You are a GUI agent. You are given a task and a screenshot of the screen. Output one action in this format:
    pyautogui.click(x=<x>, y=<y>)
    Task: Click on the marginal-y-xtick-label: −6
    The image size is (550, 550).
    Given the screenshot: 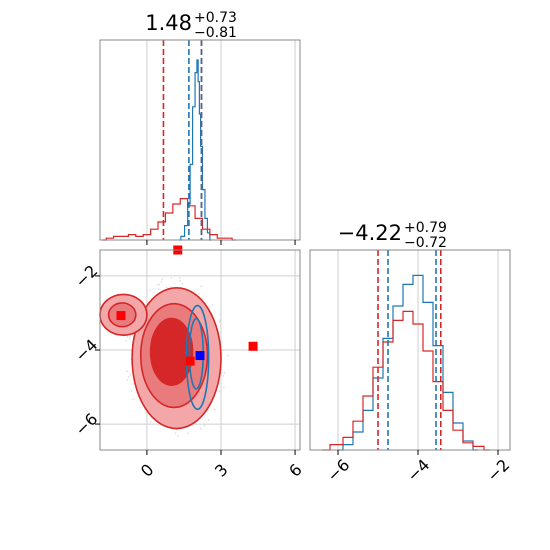 What is the action you would take?
    pyautogui.click(x=338, y=470)
    